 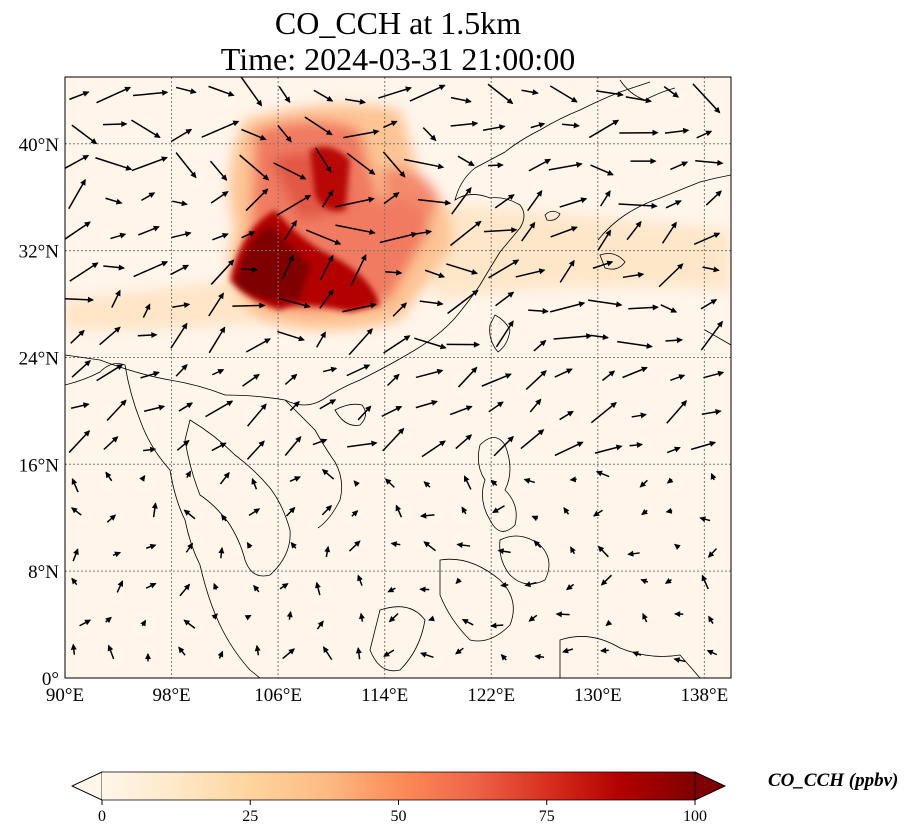 I want to click on colorbar-tick-label: 25, so click(x=250, y=816).